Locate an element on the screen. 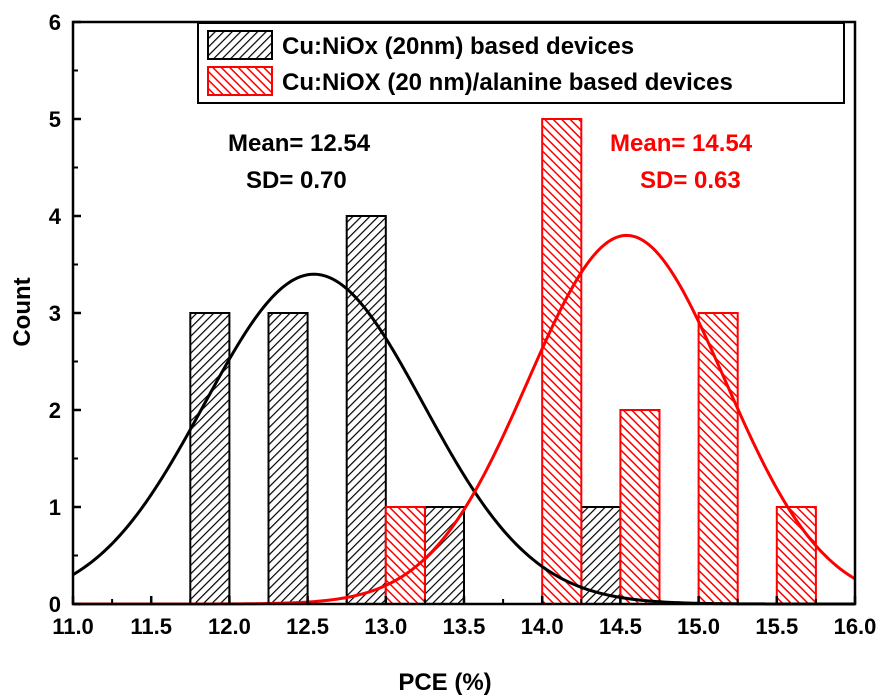 This screenshot has height=700, width=889. x-tick-label-1: 11.5 is located at coordinates (151, 626).